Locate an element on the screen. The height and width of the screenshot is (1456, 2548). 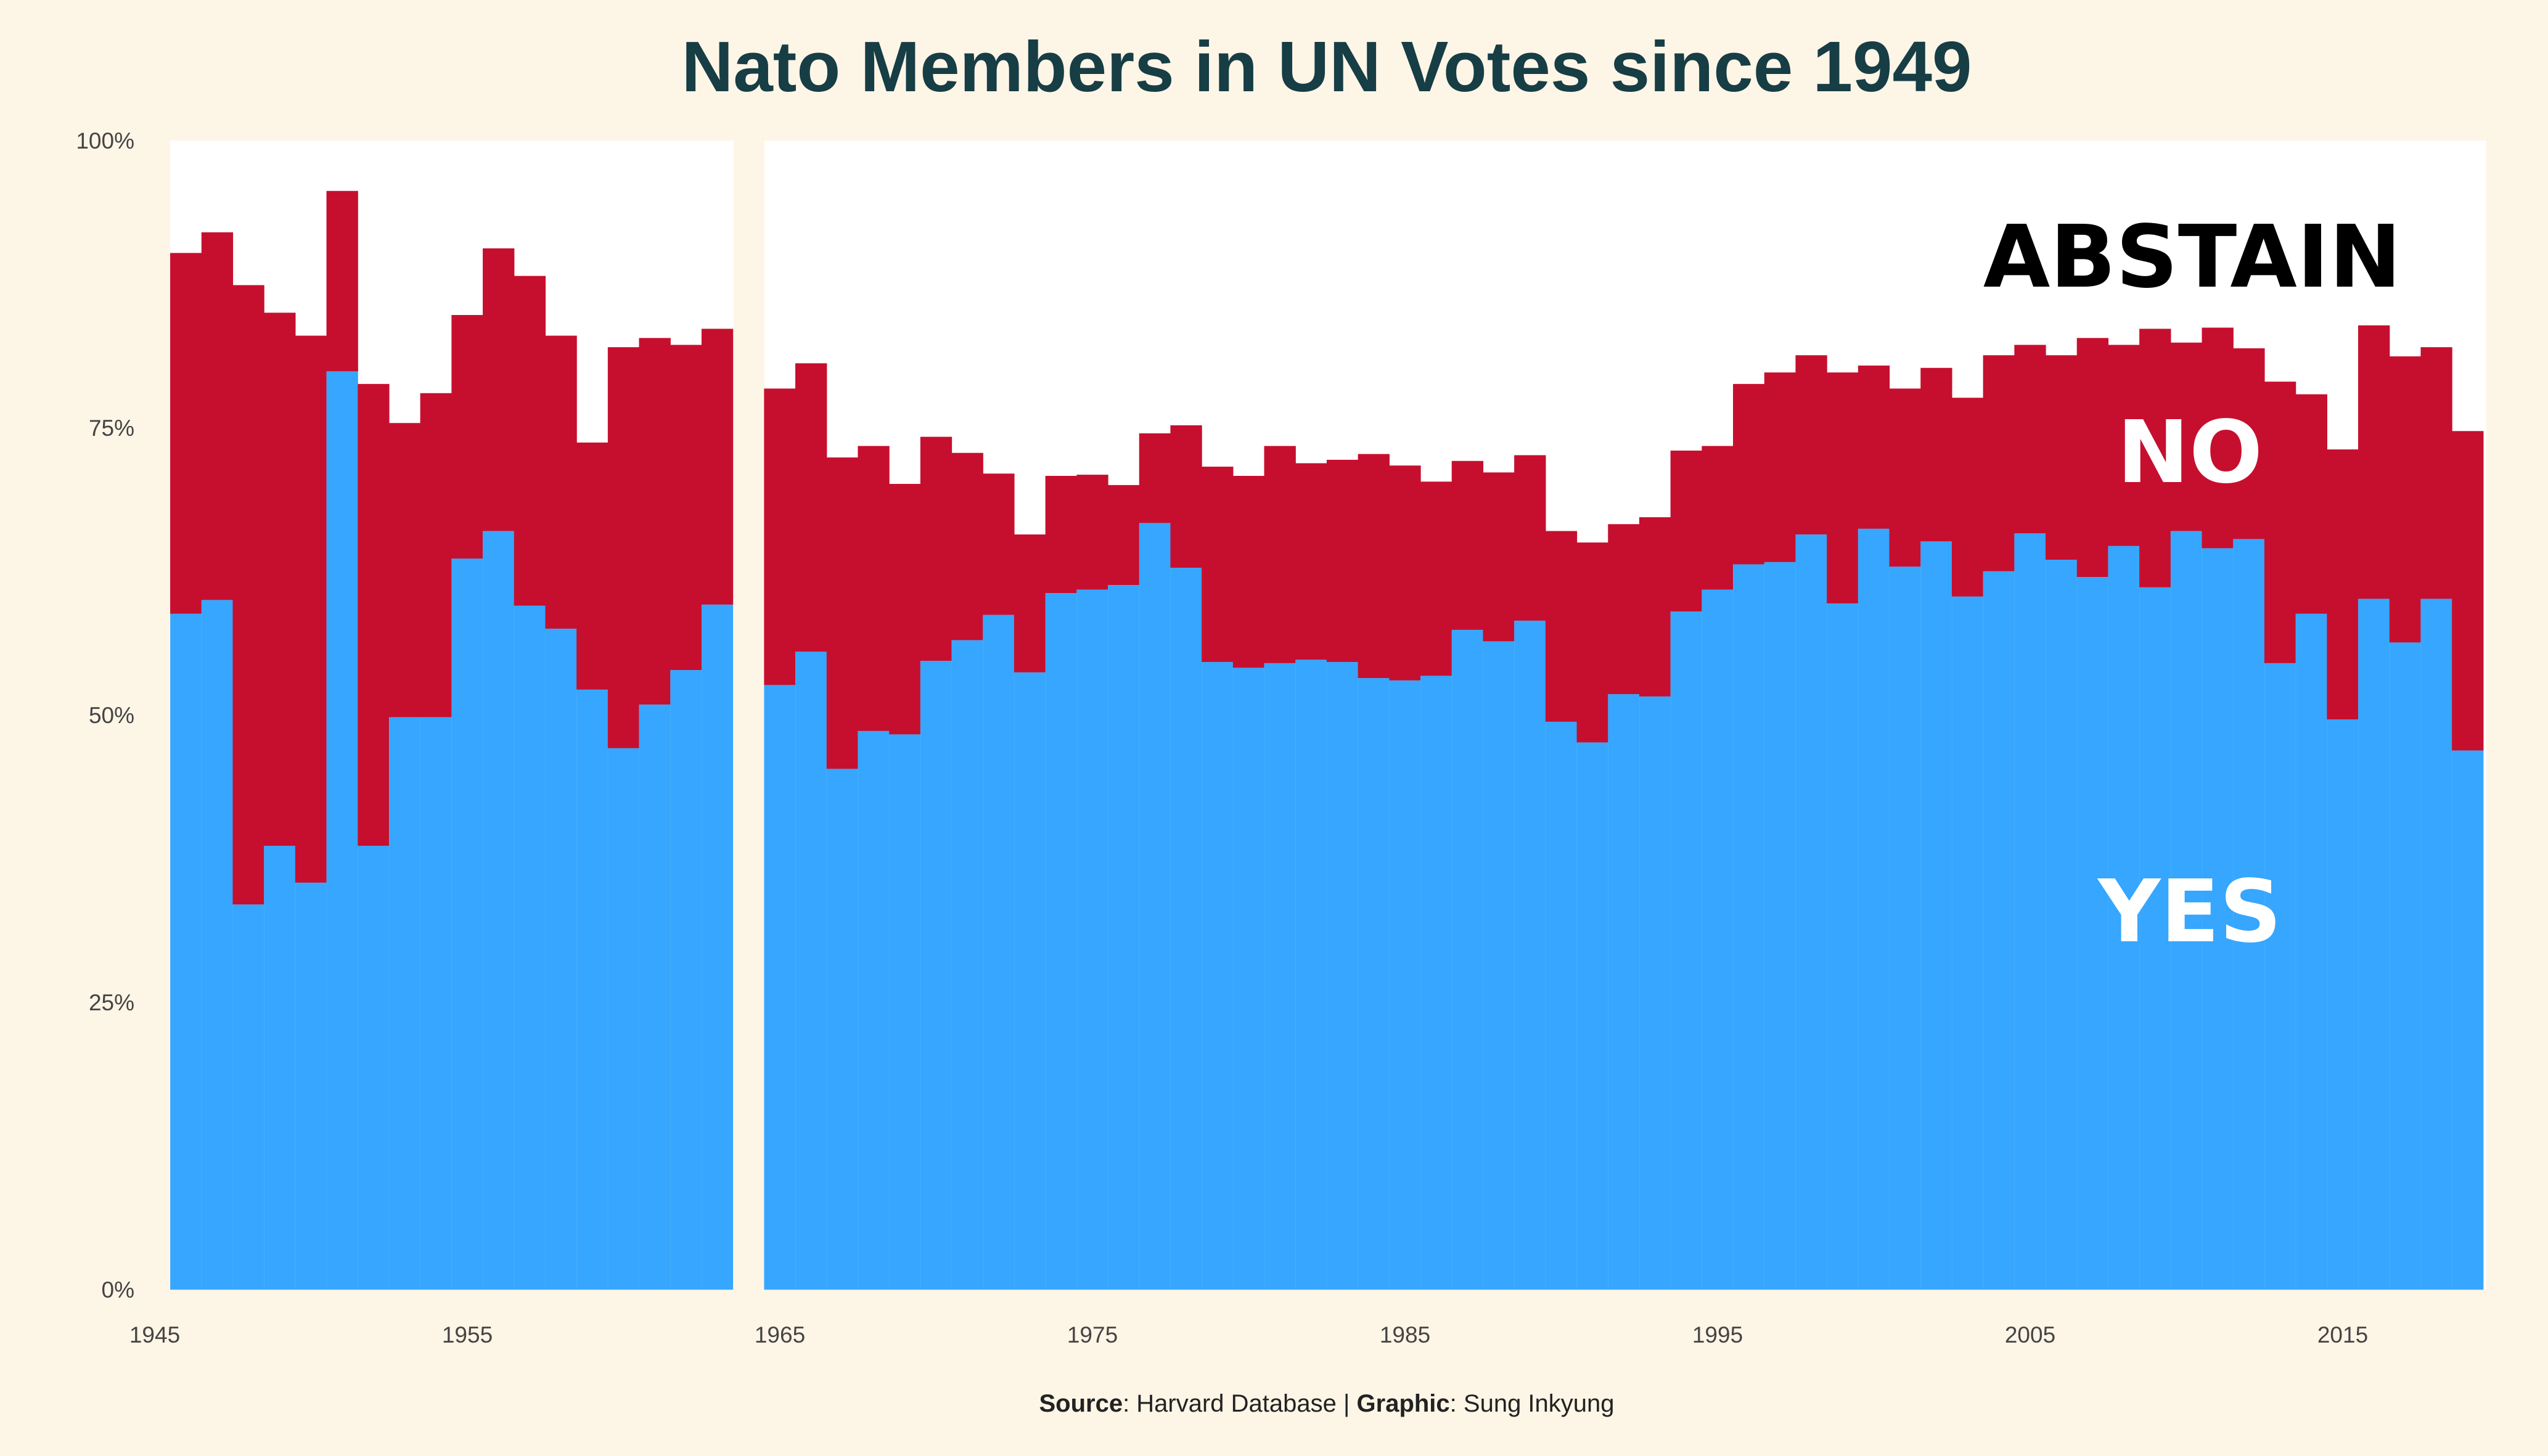
bar-no-1969 is located at coordinates (905, 609).